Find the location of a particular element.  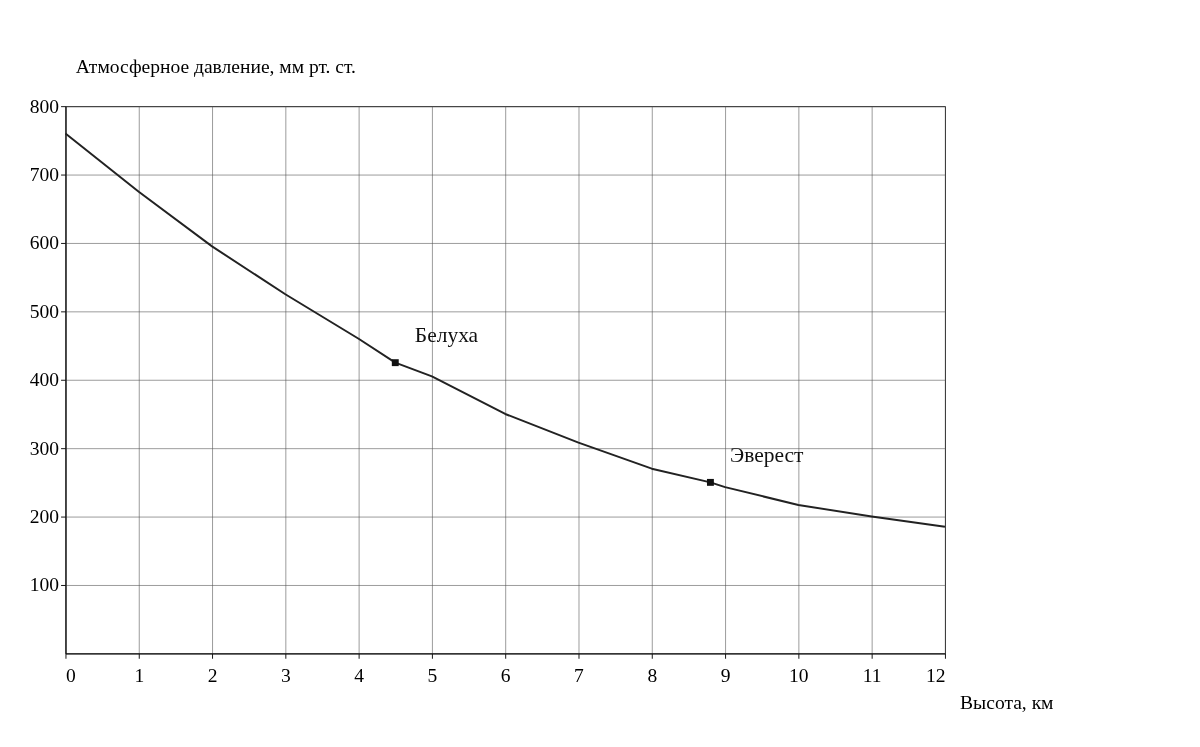

x-tick-label: 2 is located at coordinates (212, 676).